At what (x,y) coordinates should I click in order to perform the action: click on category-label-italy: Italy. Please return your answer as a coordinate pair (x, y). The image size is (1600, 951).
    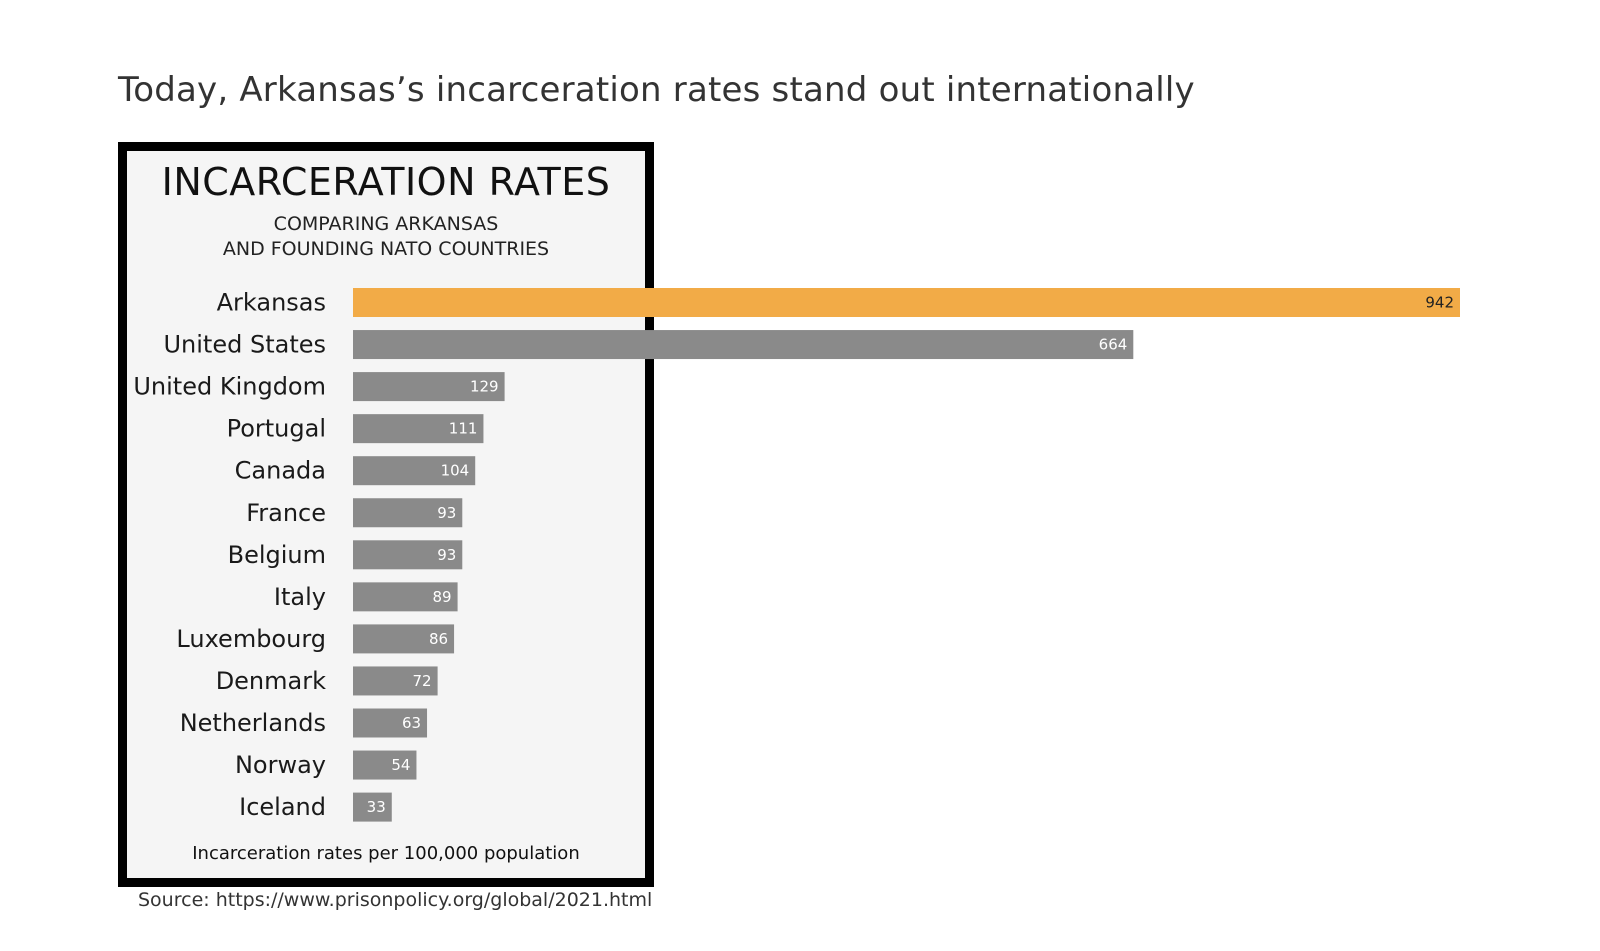
    Looking at the image, I should click on (300, 597).